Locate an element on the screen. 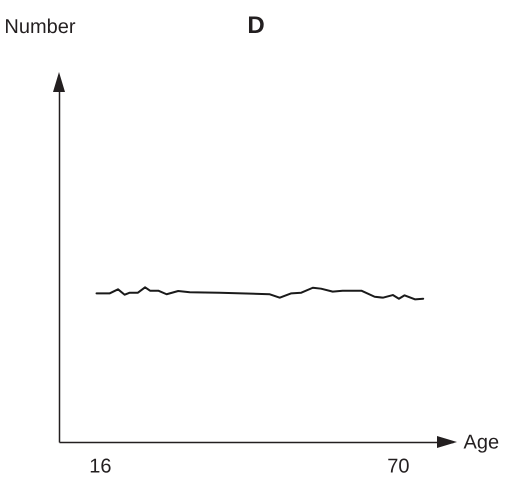 The image size is (524, 488). text: Number is located at coordinates (40, 27).